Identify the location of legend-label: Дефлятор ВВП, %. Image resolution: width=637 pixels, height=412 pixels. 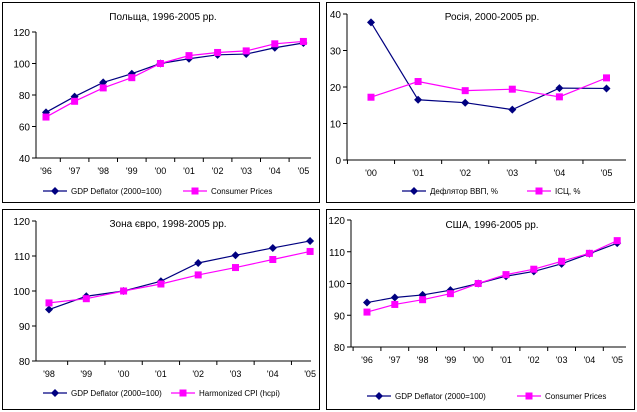
(464, 191).